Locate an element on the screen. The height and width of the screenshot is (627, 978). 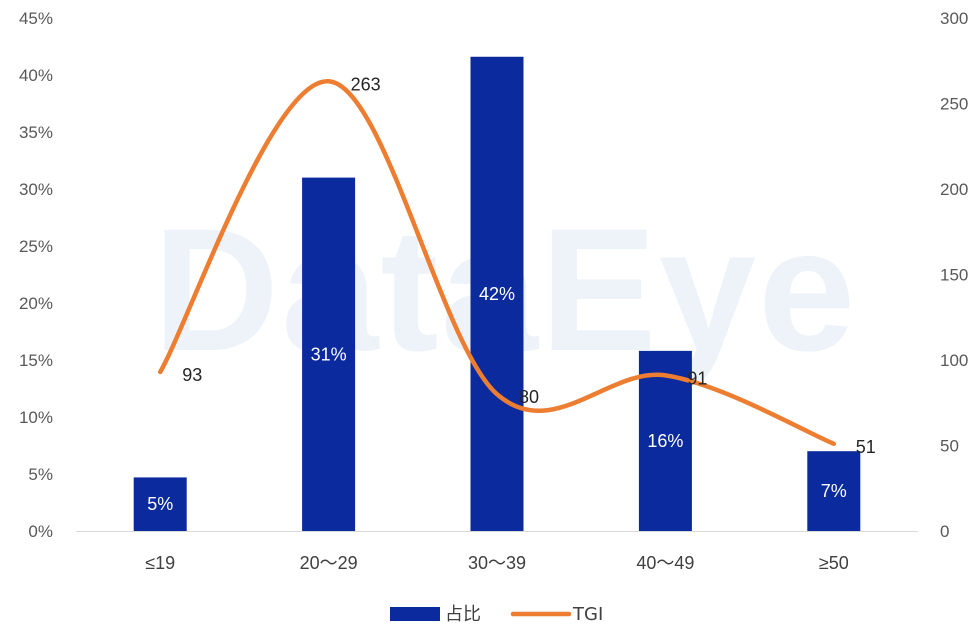
line-data-label: 80 is located at coordinates (529, 397).